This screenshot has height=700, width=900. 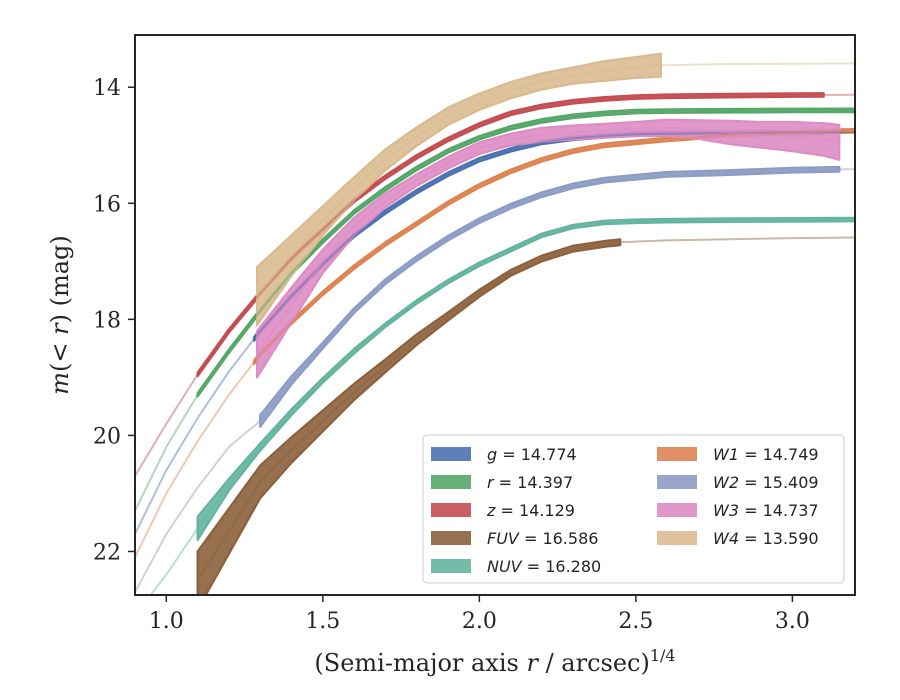 What do you see at coordinates (107, 204) in the screenshot?
I see `y-tick-label: 16` at bounding box center [107, 204].